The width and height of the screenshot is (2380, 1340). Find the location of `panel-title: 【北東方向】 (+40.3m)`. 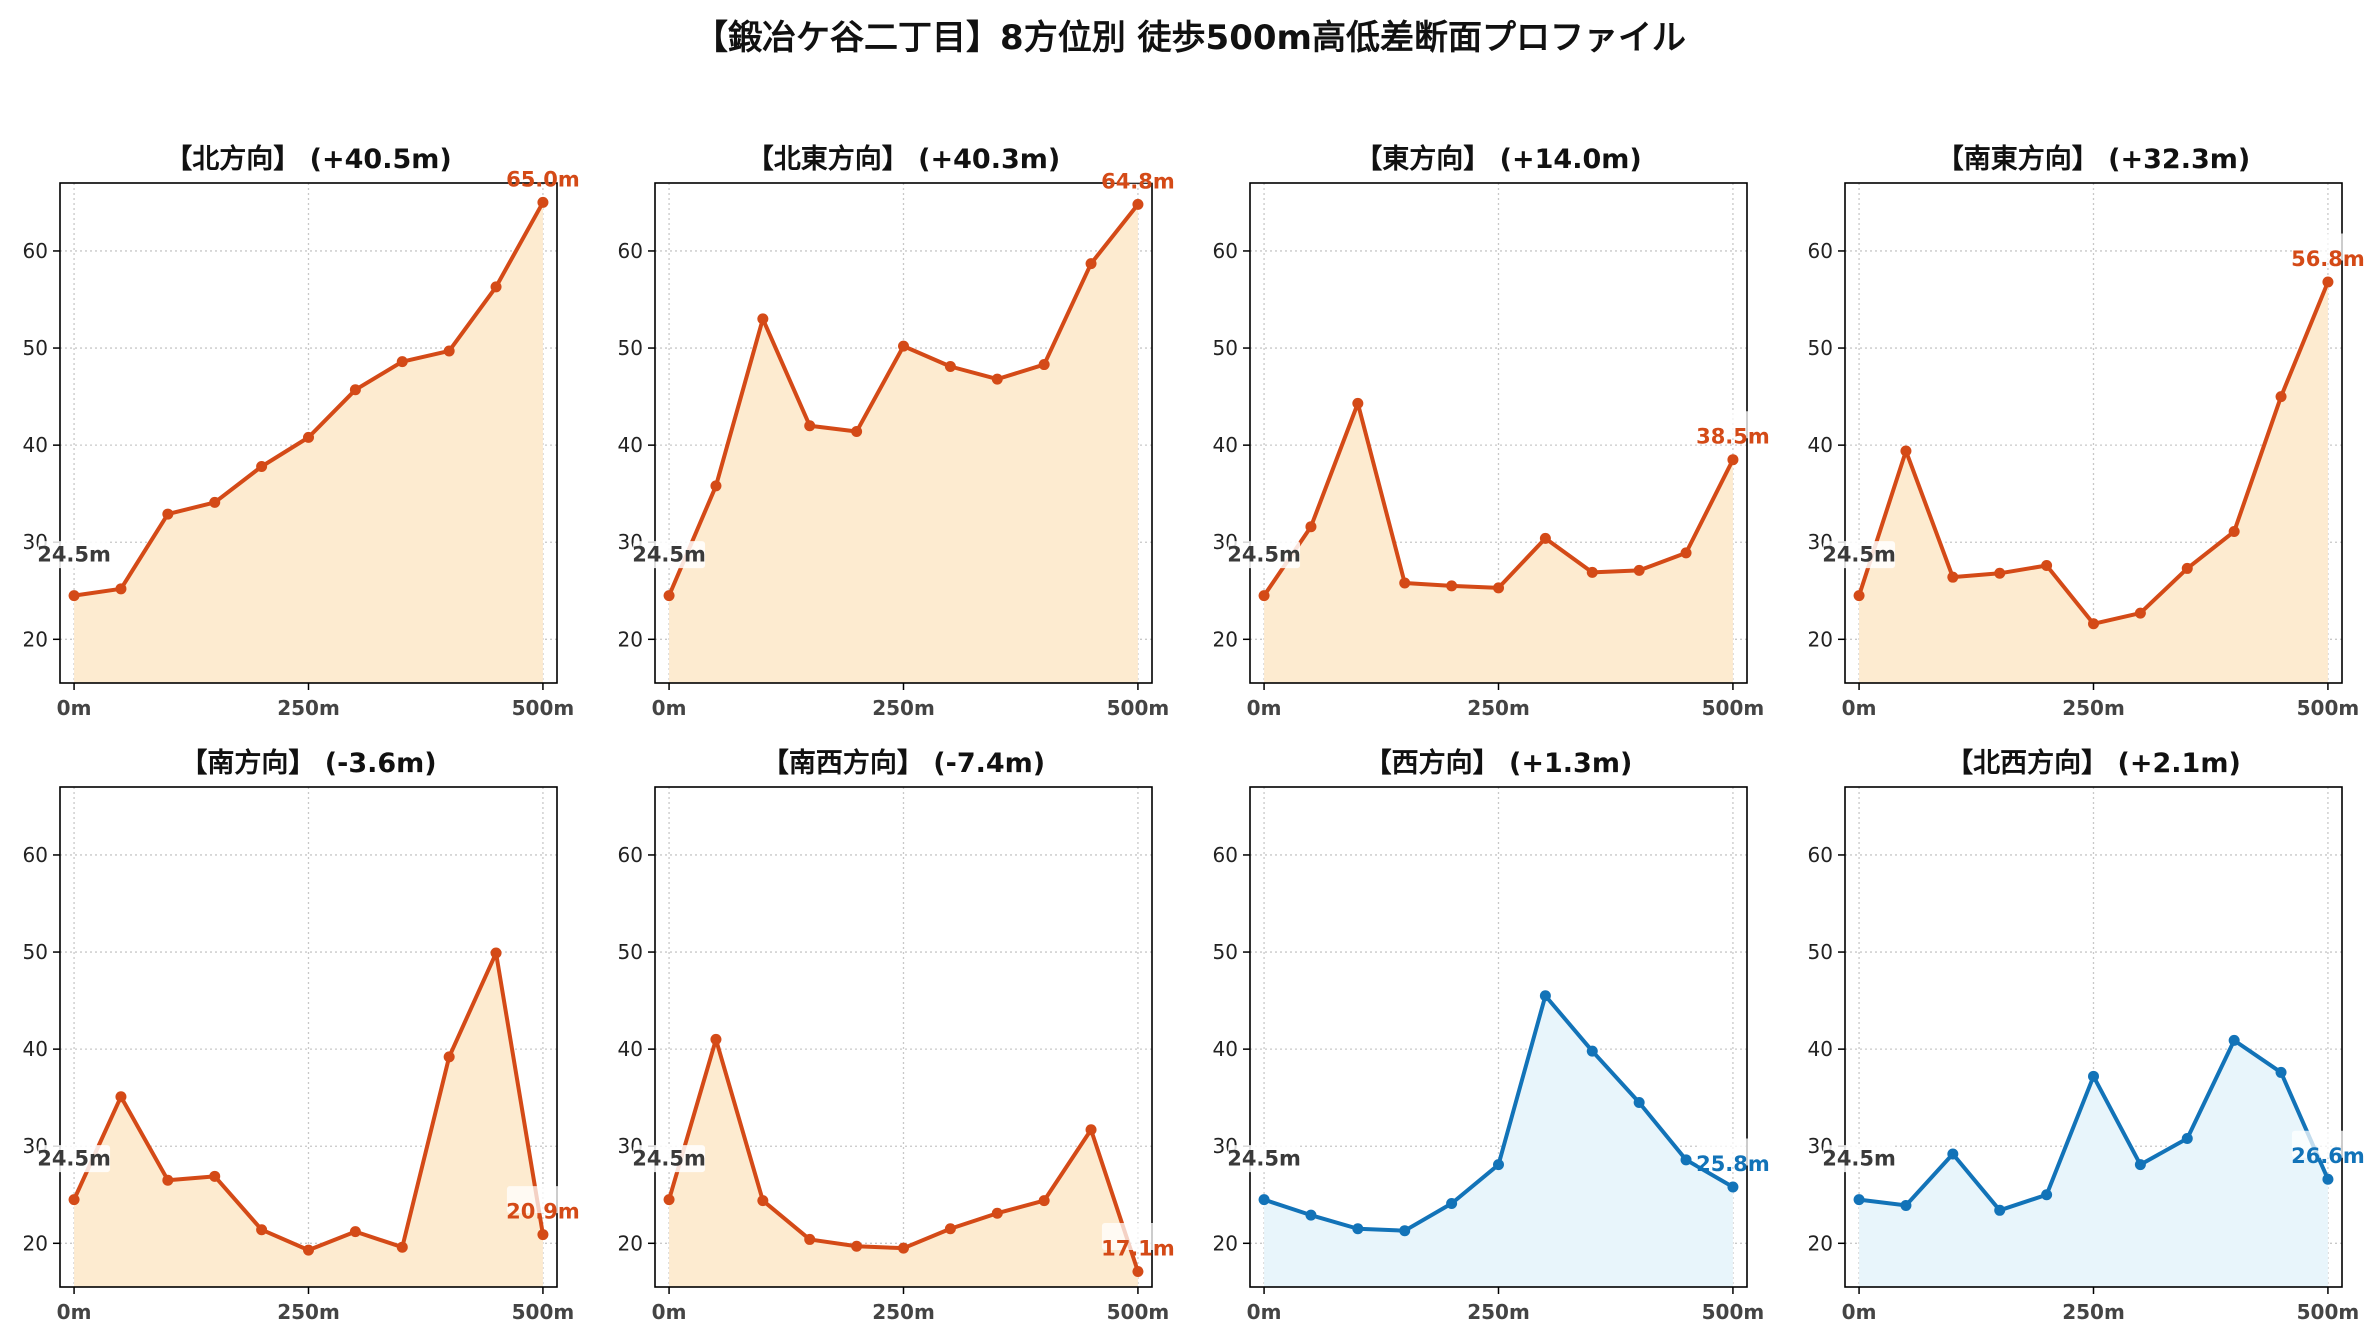

panel-title: 【北東方向】 (+40.3m) is located at coordinates (903, 159).